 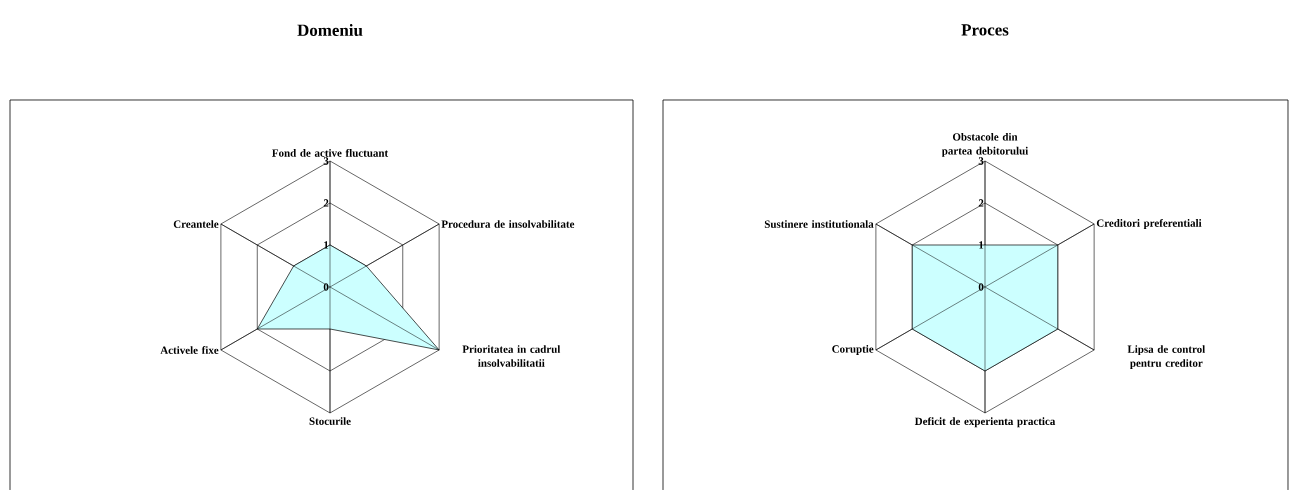 What do you see at coordinates (196, 224) in the screenshot?
I see `spoke-label: Creantele` at bounding box center [196, 224].